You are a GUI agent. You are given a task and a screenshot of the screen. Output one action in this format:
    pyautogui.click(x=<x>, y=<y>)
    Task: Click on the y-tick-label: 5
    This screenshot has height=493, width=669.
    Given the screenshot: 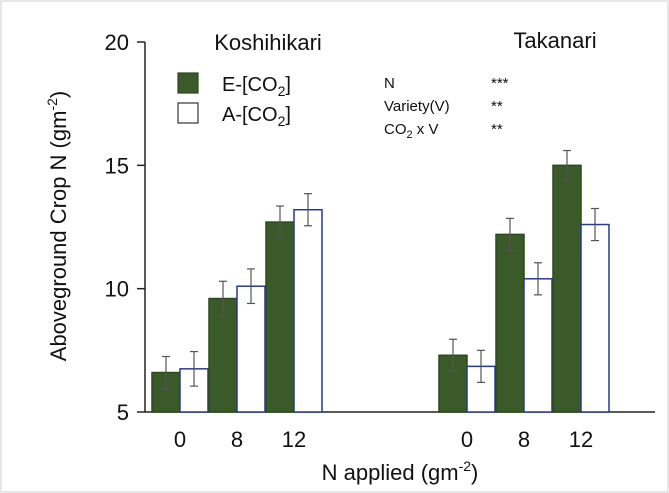 What is the action you would take?
    pyautogui.click(x=123, y=412)
    